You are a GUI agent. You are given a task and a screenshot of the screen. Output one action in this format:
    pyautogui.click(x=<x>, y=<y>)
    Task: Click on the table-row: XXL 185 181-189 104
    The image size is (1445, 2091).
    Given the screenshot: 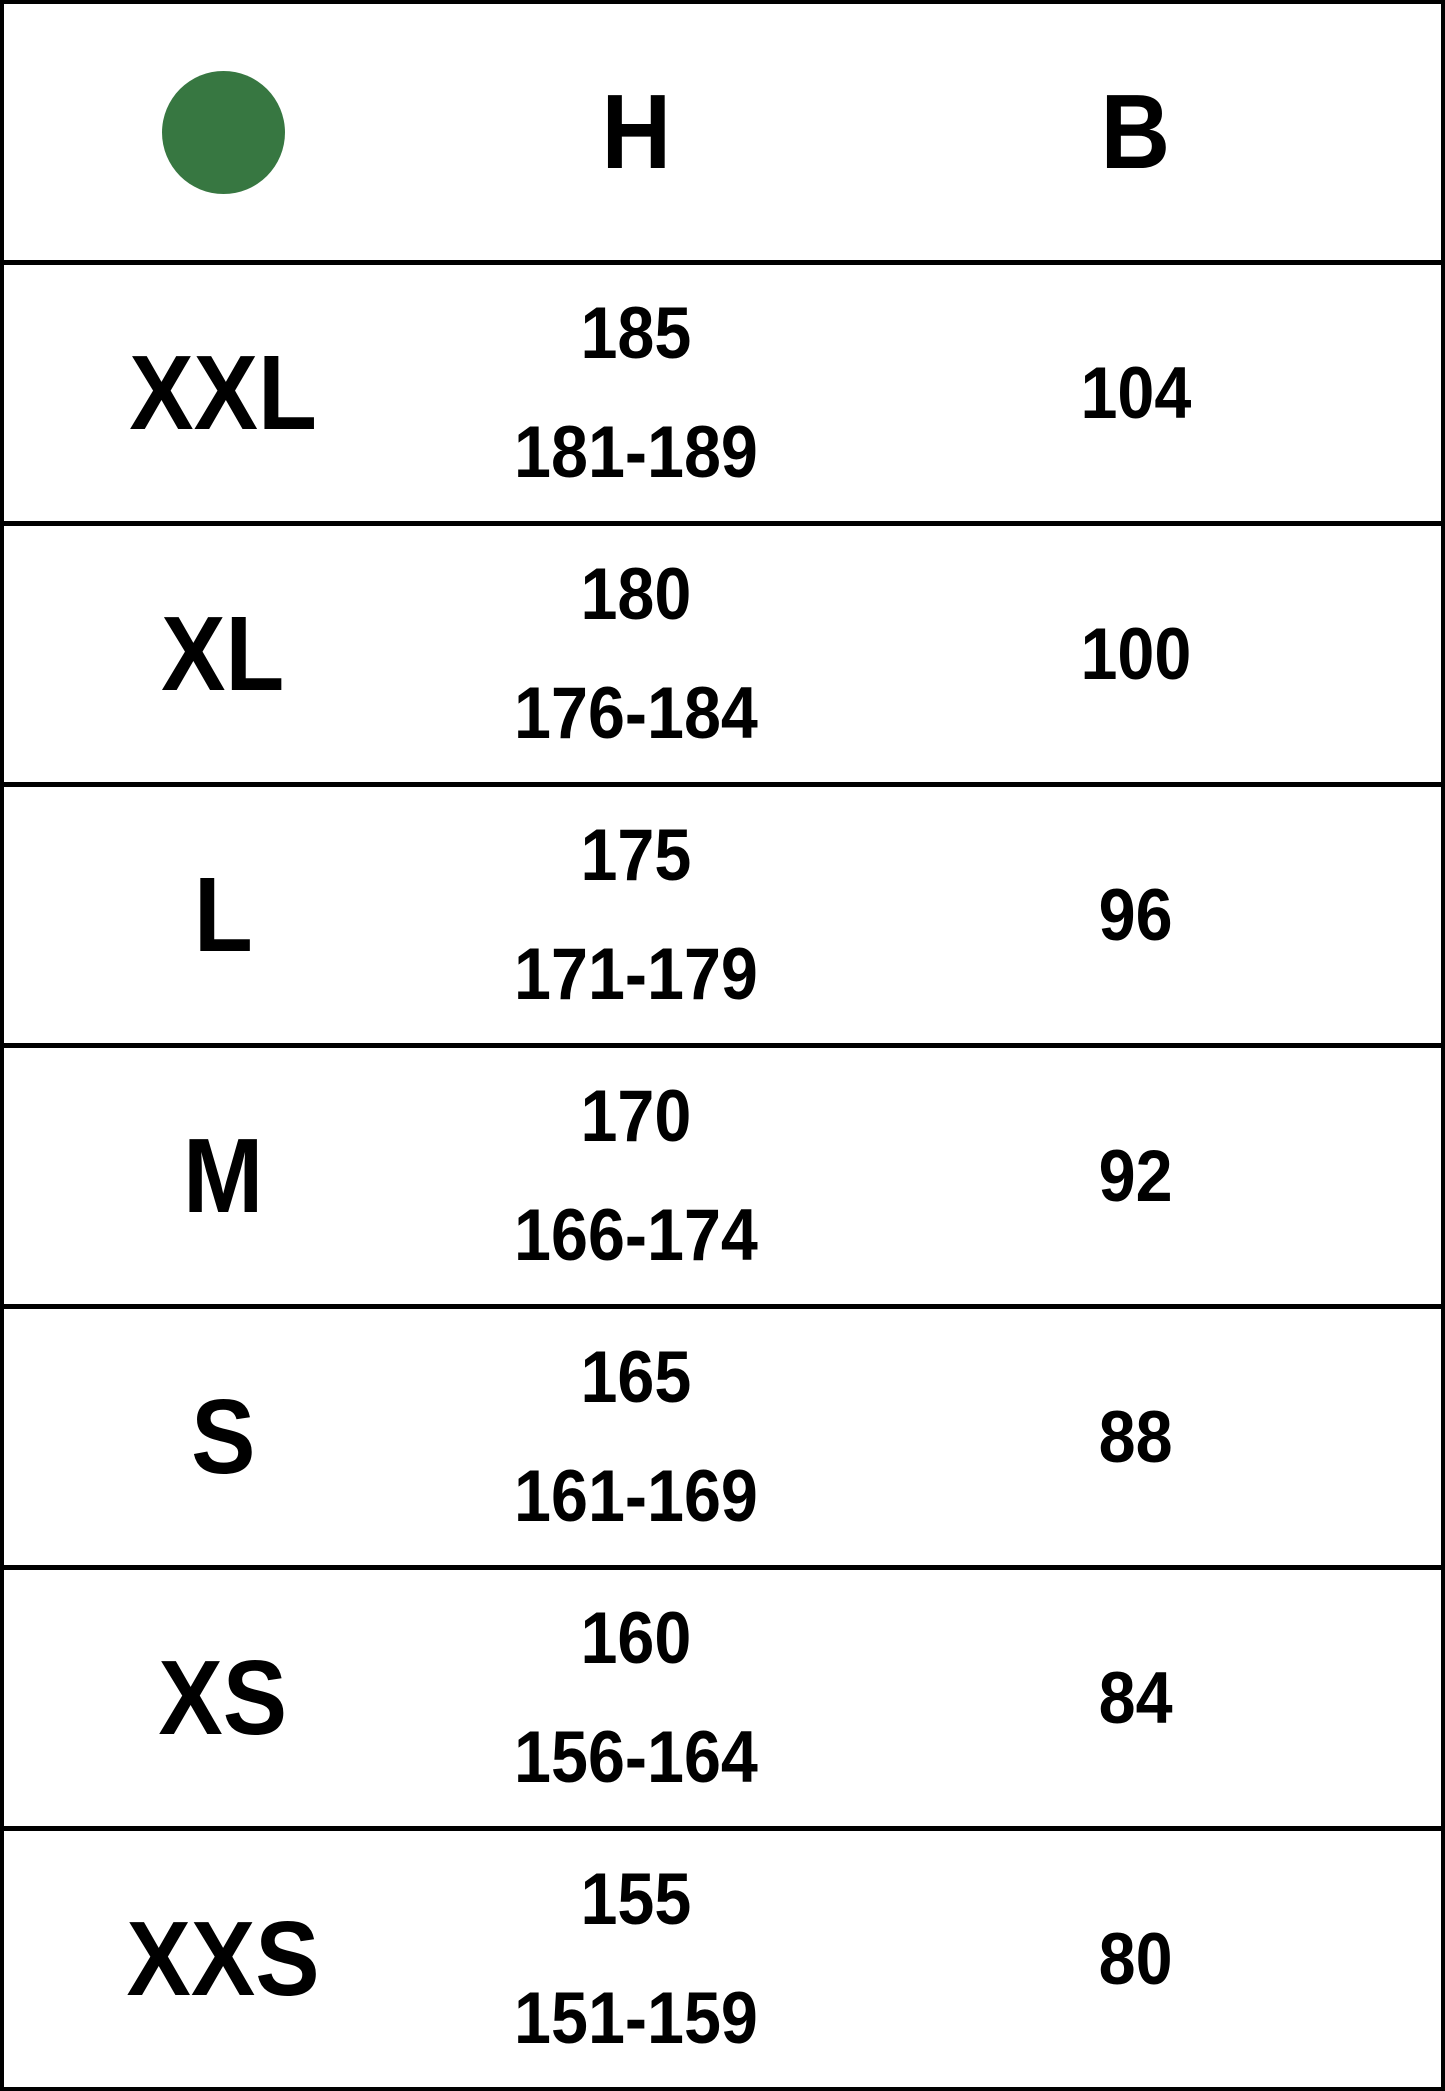 What is the action you would take?
    pyautogui.click(x=722, y=390)
    